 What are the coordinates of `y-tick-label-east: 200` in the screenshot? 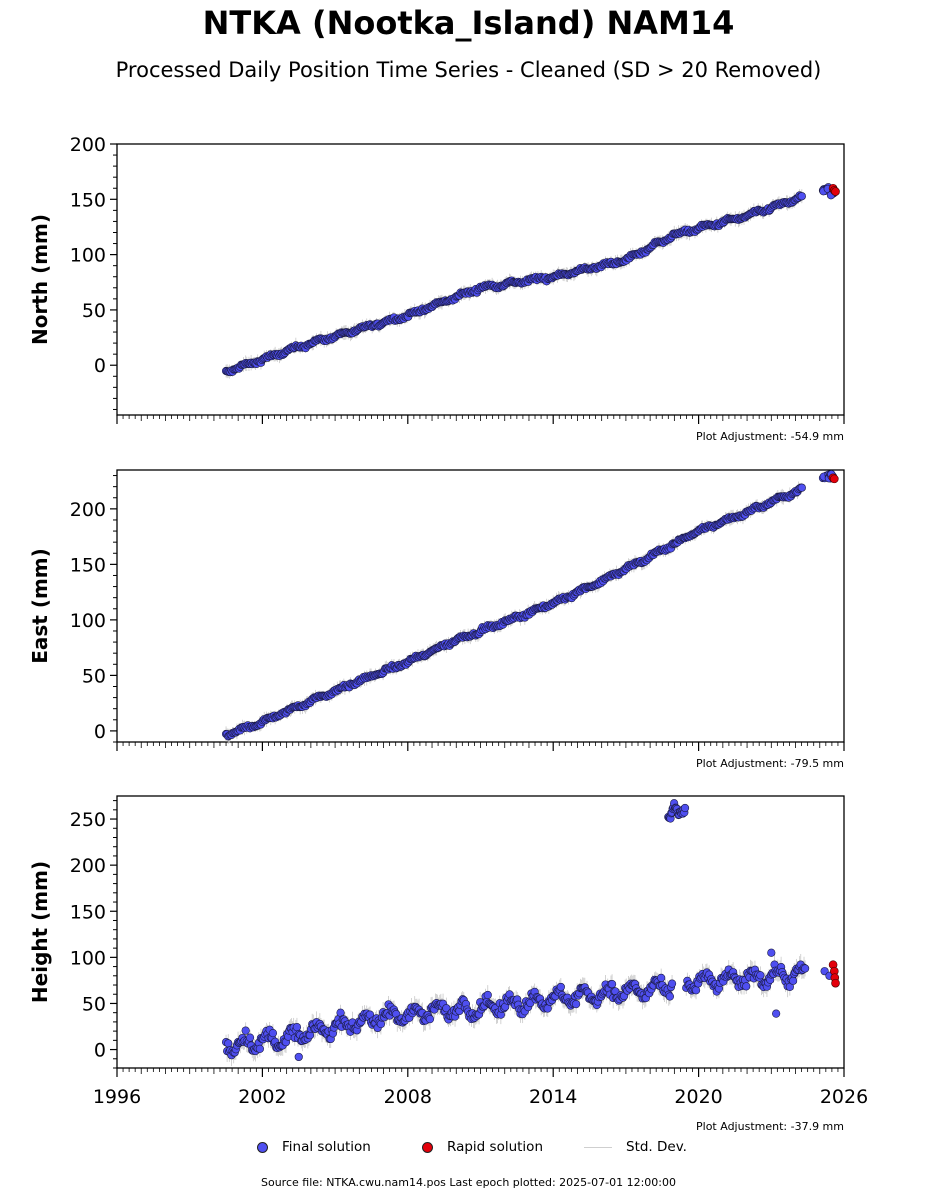 It's located at (88, 510).